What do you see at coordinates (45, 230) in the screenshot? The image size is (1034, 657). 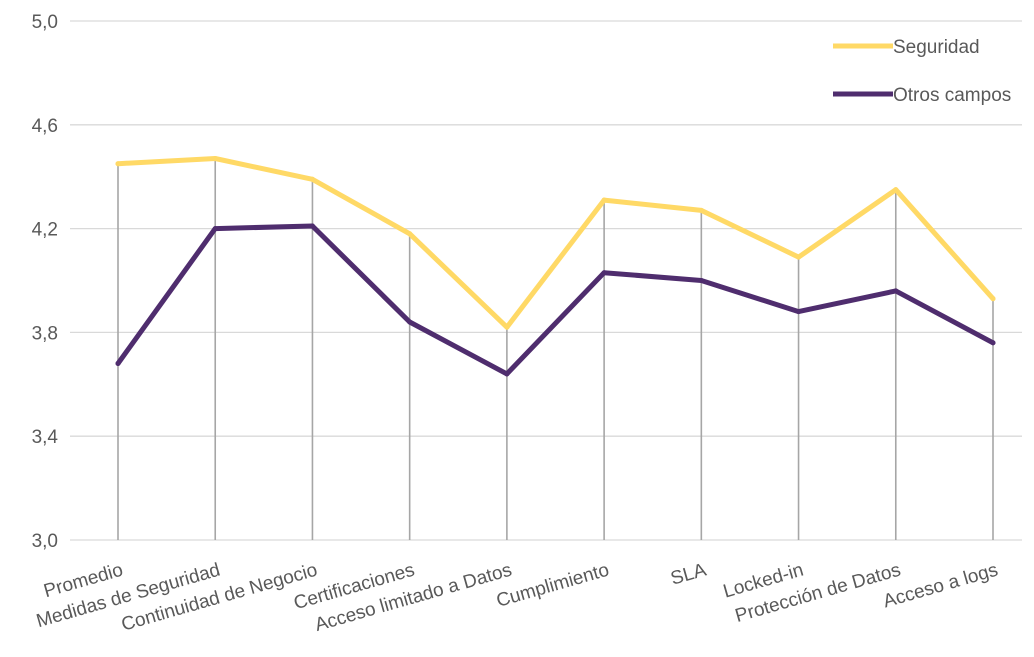 I see `y-tick-label: 4,2` at bounding box center [45, 230].